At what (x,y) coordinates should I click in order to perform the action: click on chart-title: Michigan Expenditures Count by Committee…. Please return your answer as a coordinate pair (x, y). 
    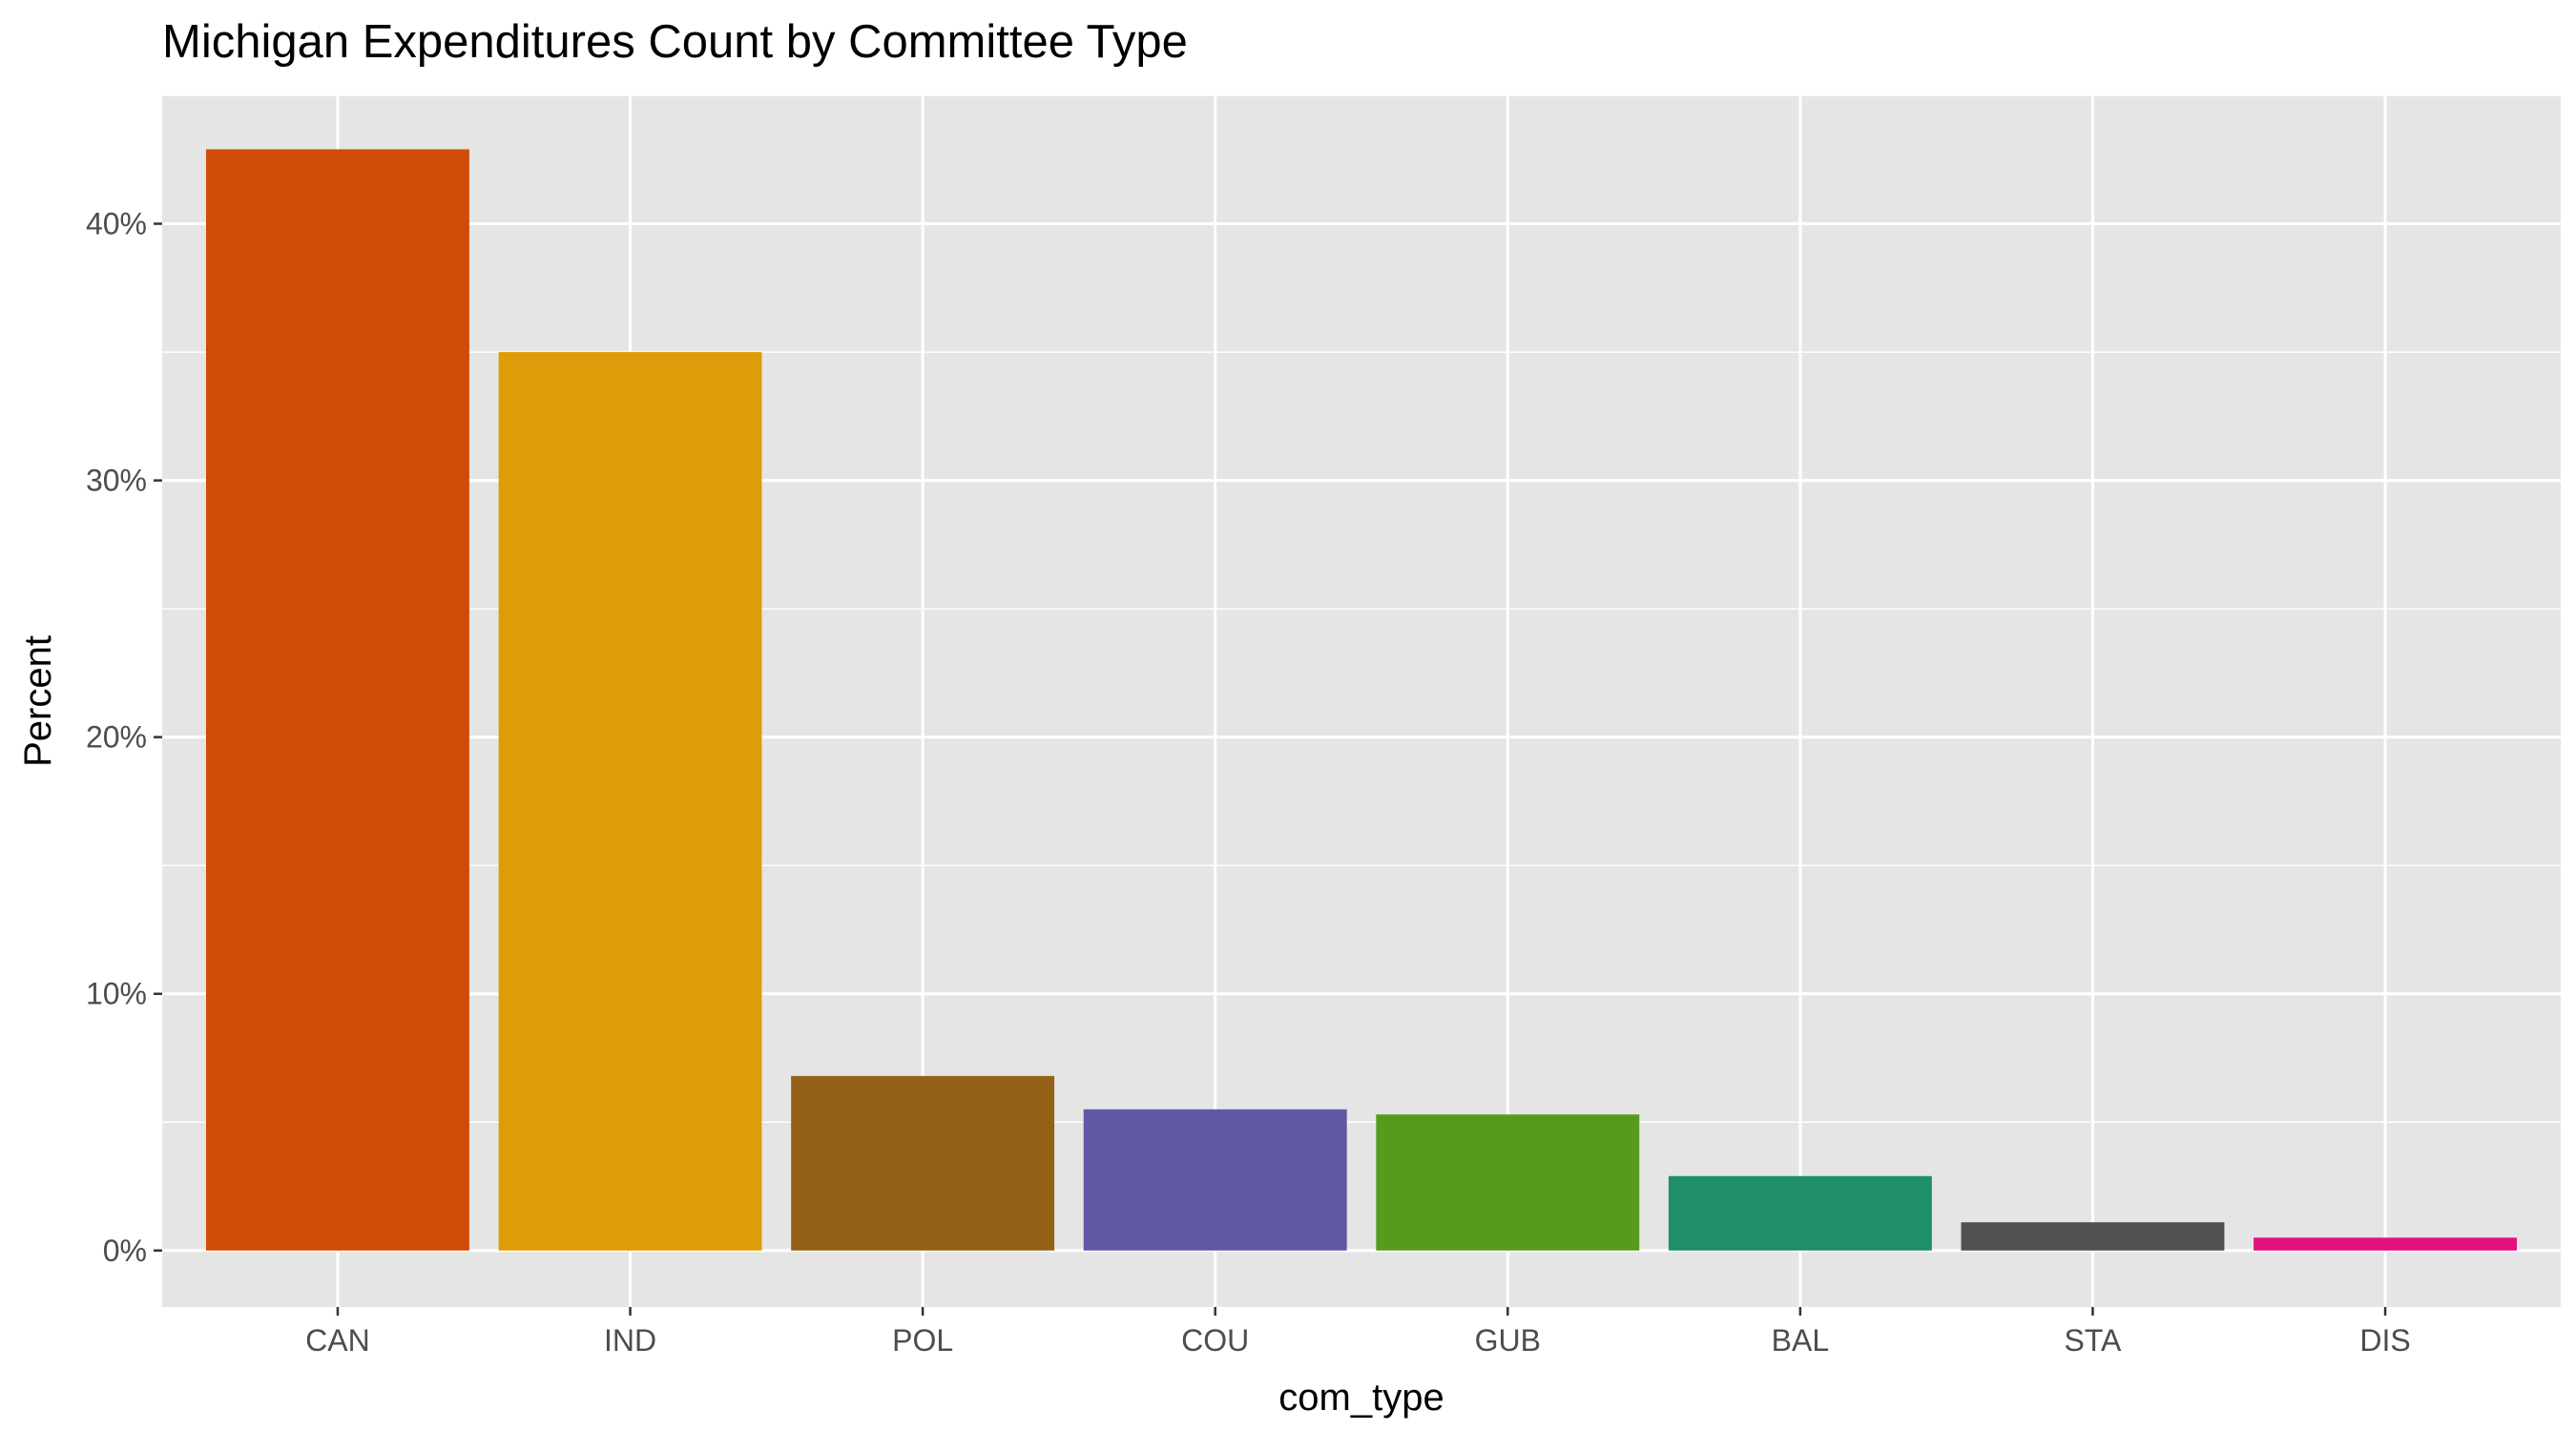
    Looking at the image, I should click on (675, 42).